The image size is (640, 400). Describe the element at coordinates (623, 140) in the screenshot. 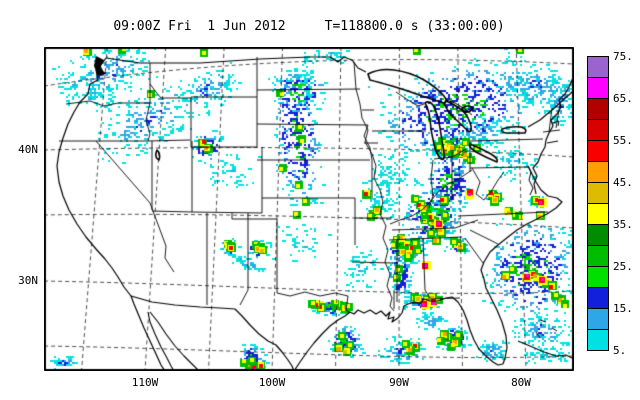

I see `colorbar-tick-label: 55.` at that location.